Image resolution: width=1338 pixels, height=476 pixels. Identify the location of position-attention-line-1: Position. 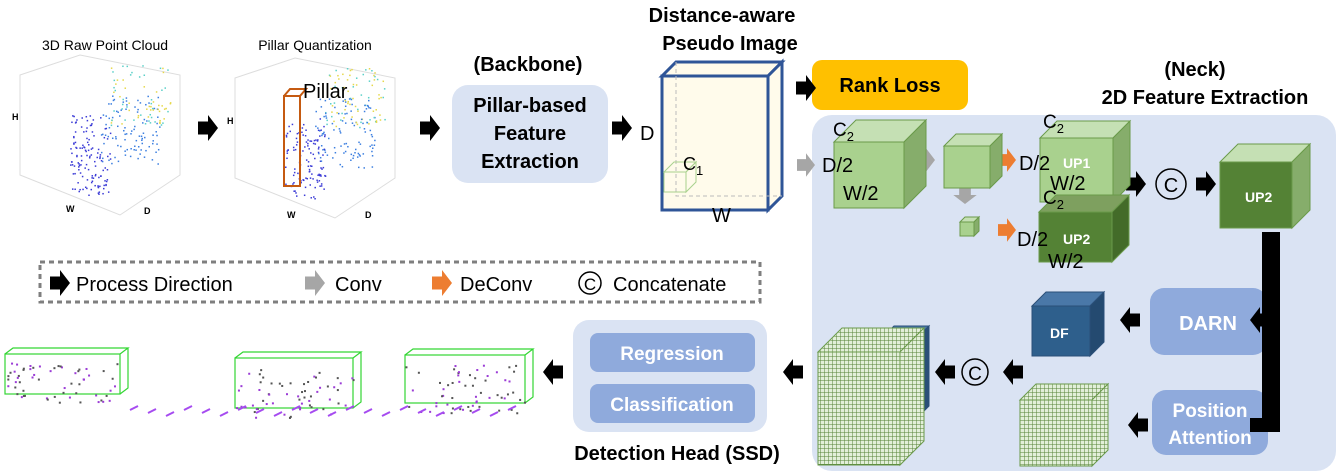
(1210, 411).